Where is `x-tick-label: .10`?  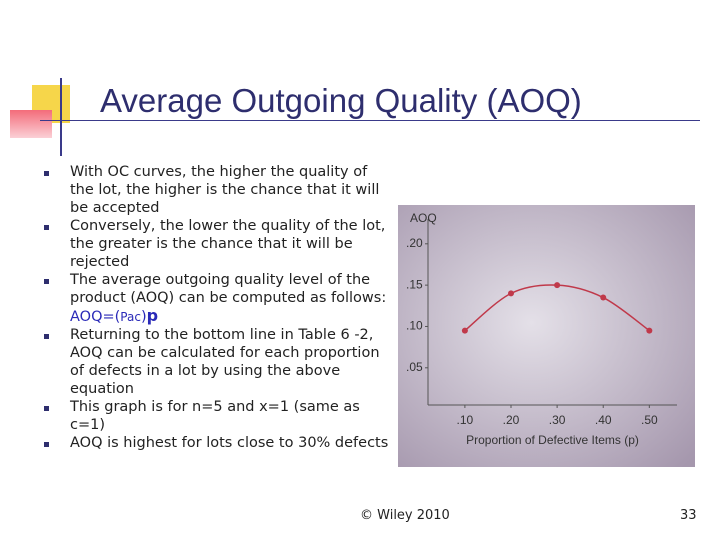 x-tick-label: .10 is located at coordinates (465, 420).